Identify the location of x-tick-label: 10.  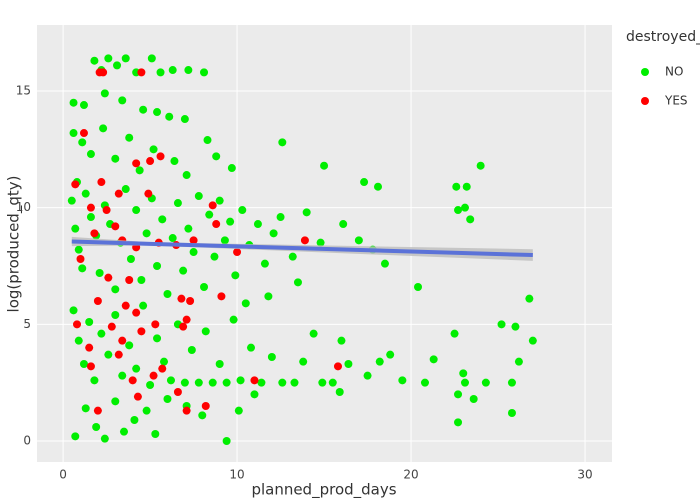
(236, 475).